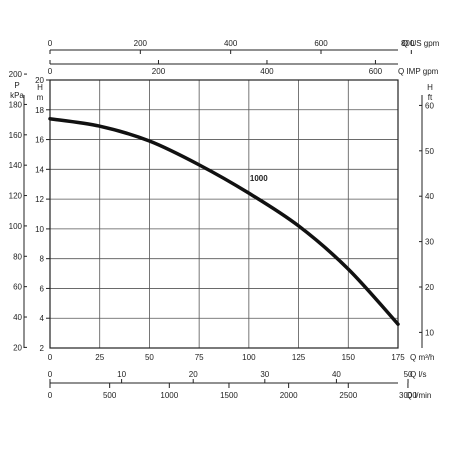  I want to click on h-ft-tick-label: 50, so click(429, 151).